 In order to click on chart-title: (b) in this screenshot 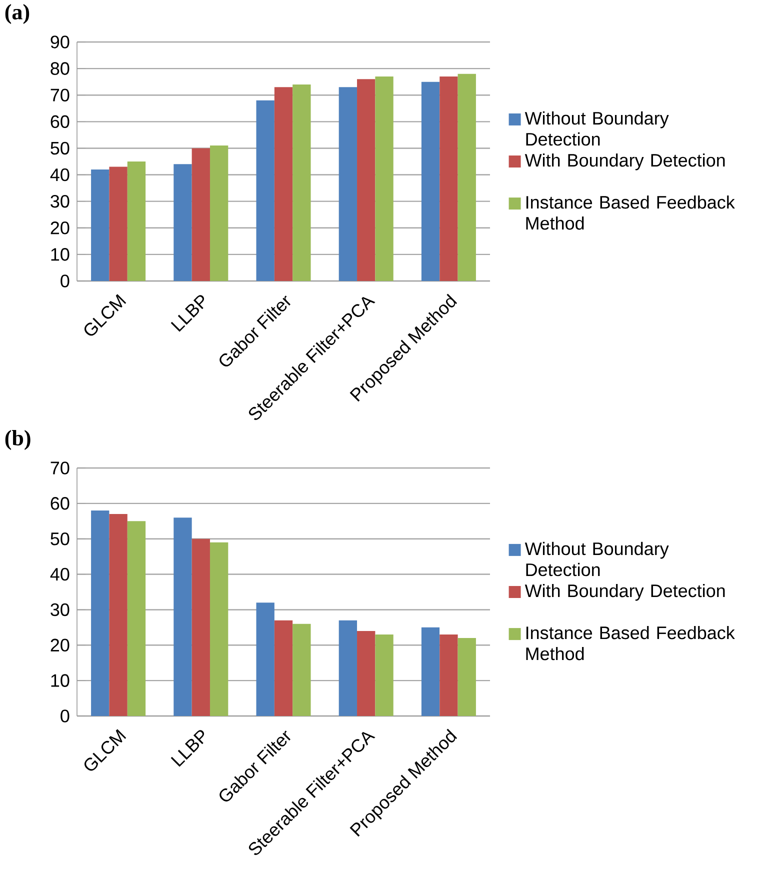, I will do `click(17, 440)`.